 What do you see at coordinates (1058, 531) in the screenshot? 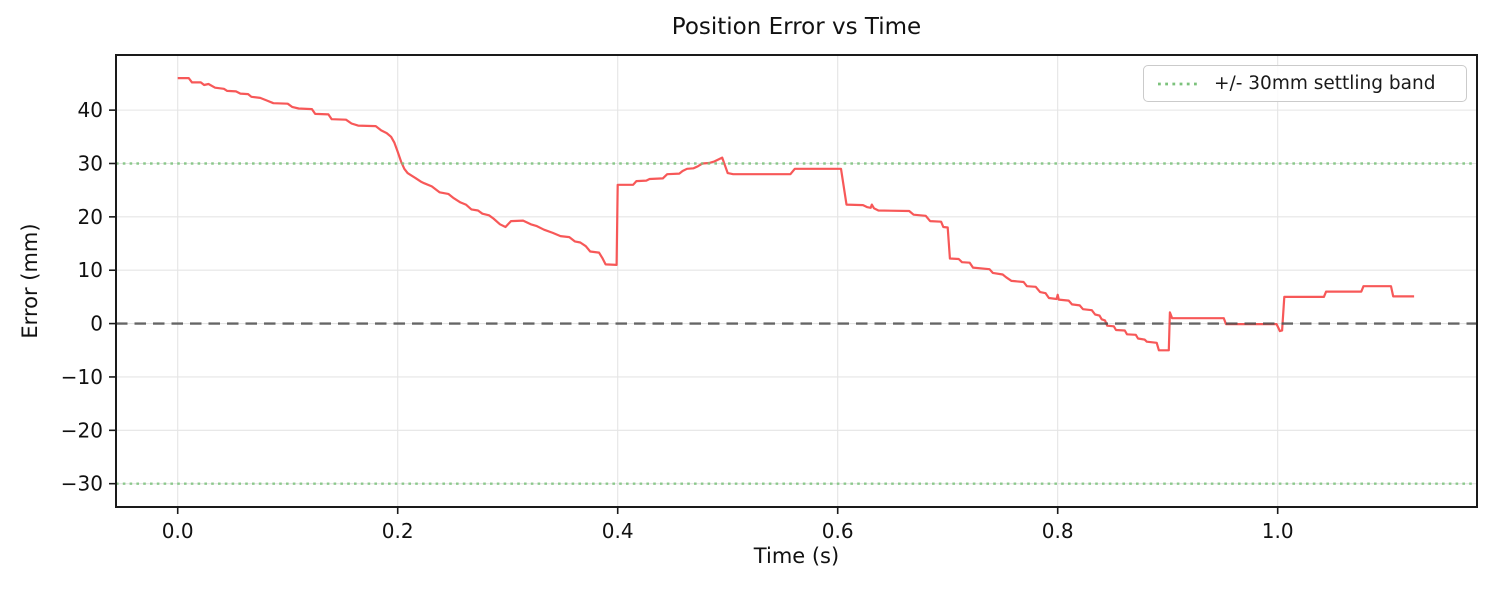
I see `x-tick-label: 0.8` at bounding box center [1058, 531].